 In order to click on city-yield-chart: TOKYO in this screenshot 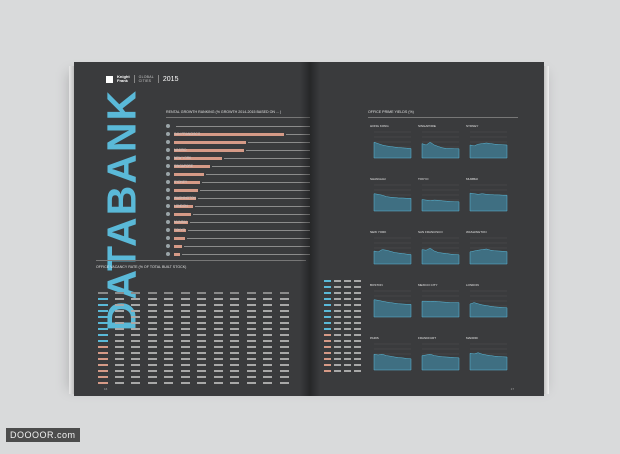, I will do `click(439, 195)`.